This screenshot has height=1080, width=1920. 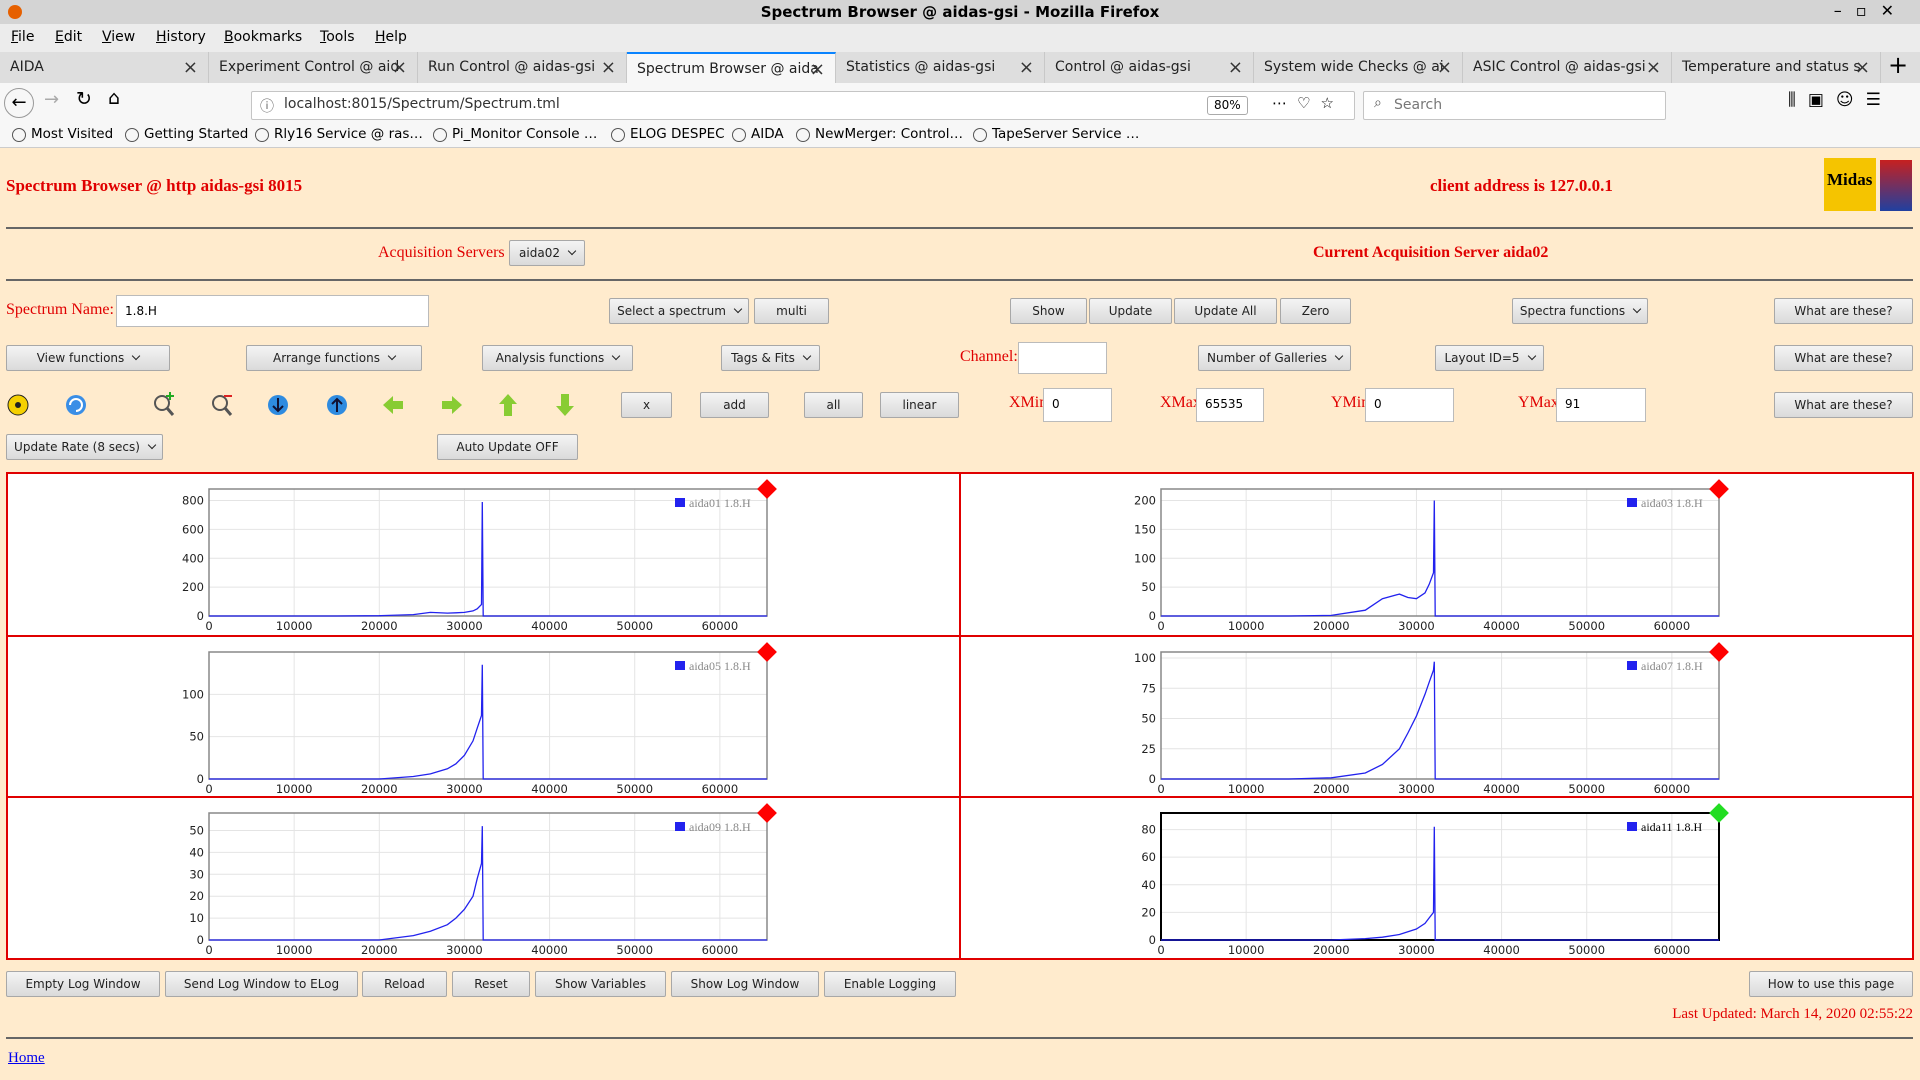 I want to click on new-tab: +, so click(x=1898, y=65).